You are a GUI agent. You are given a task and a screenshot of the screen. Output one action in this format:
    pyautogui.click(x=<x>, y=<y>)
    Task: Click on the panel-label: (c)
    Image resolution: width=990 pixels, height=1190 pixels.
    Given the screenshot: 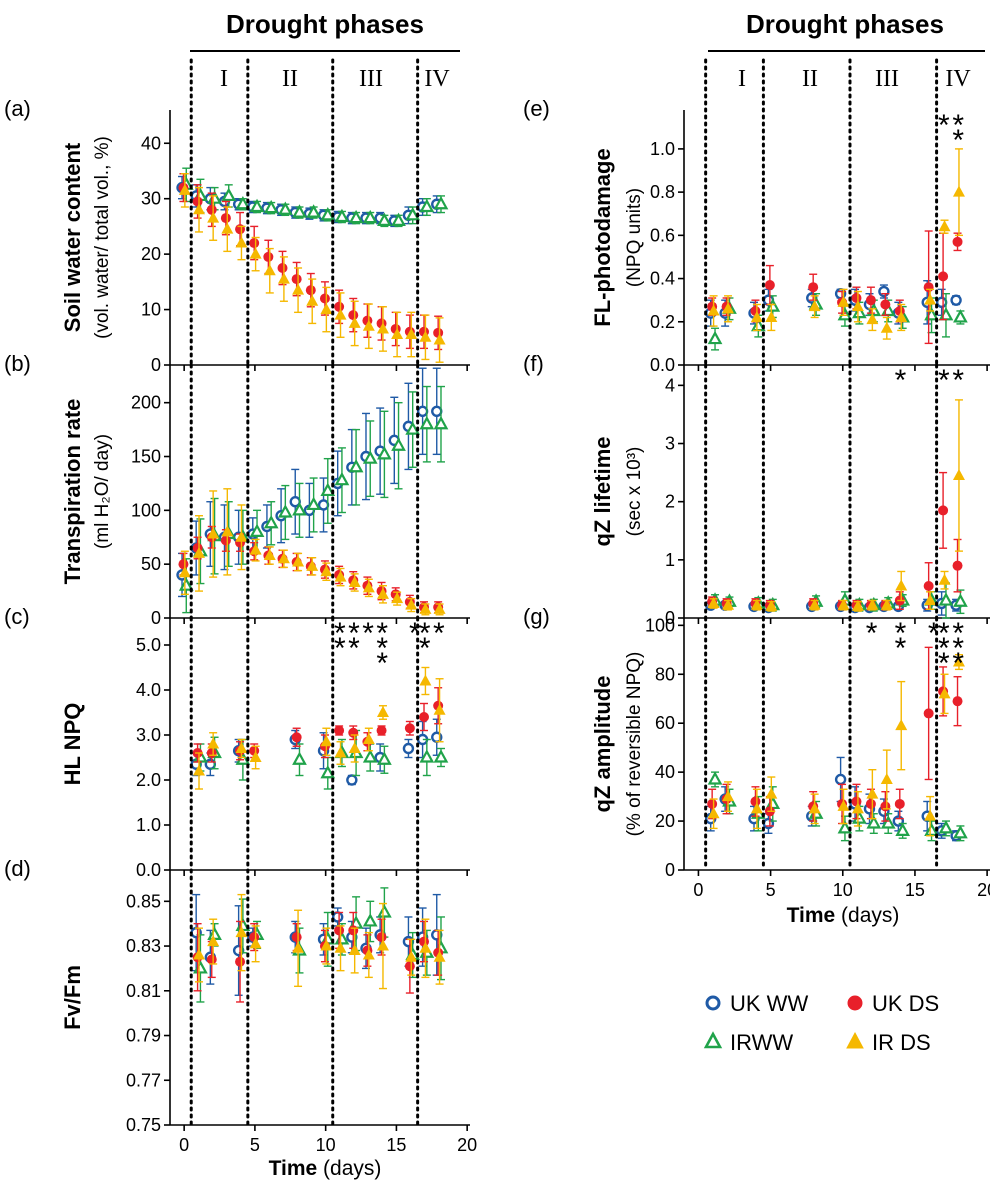 What is the action you would take?
    pyautogui.click(x=17, y=616)
    